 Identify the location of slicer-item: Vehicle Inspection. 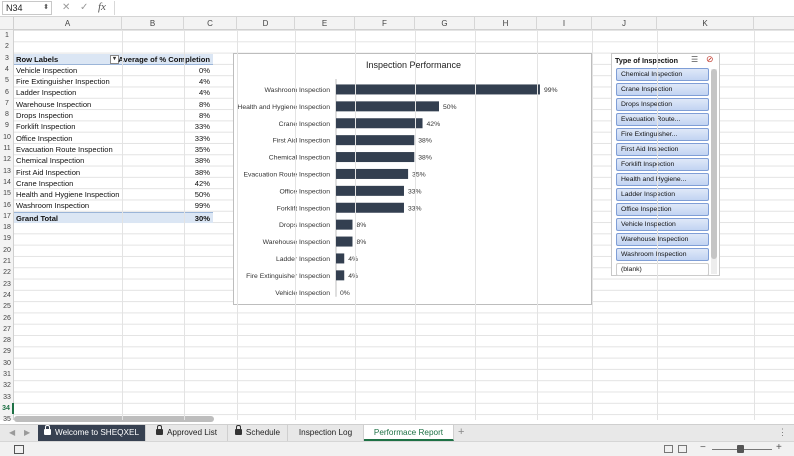
(662, 224).